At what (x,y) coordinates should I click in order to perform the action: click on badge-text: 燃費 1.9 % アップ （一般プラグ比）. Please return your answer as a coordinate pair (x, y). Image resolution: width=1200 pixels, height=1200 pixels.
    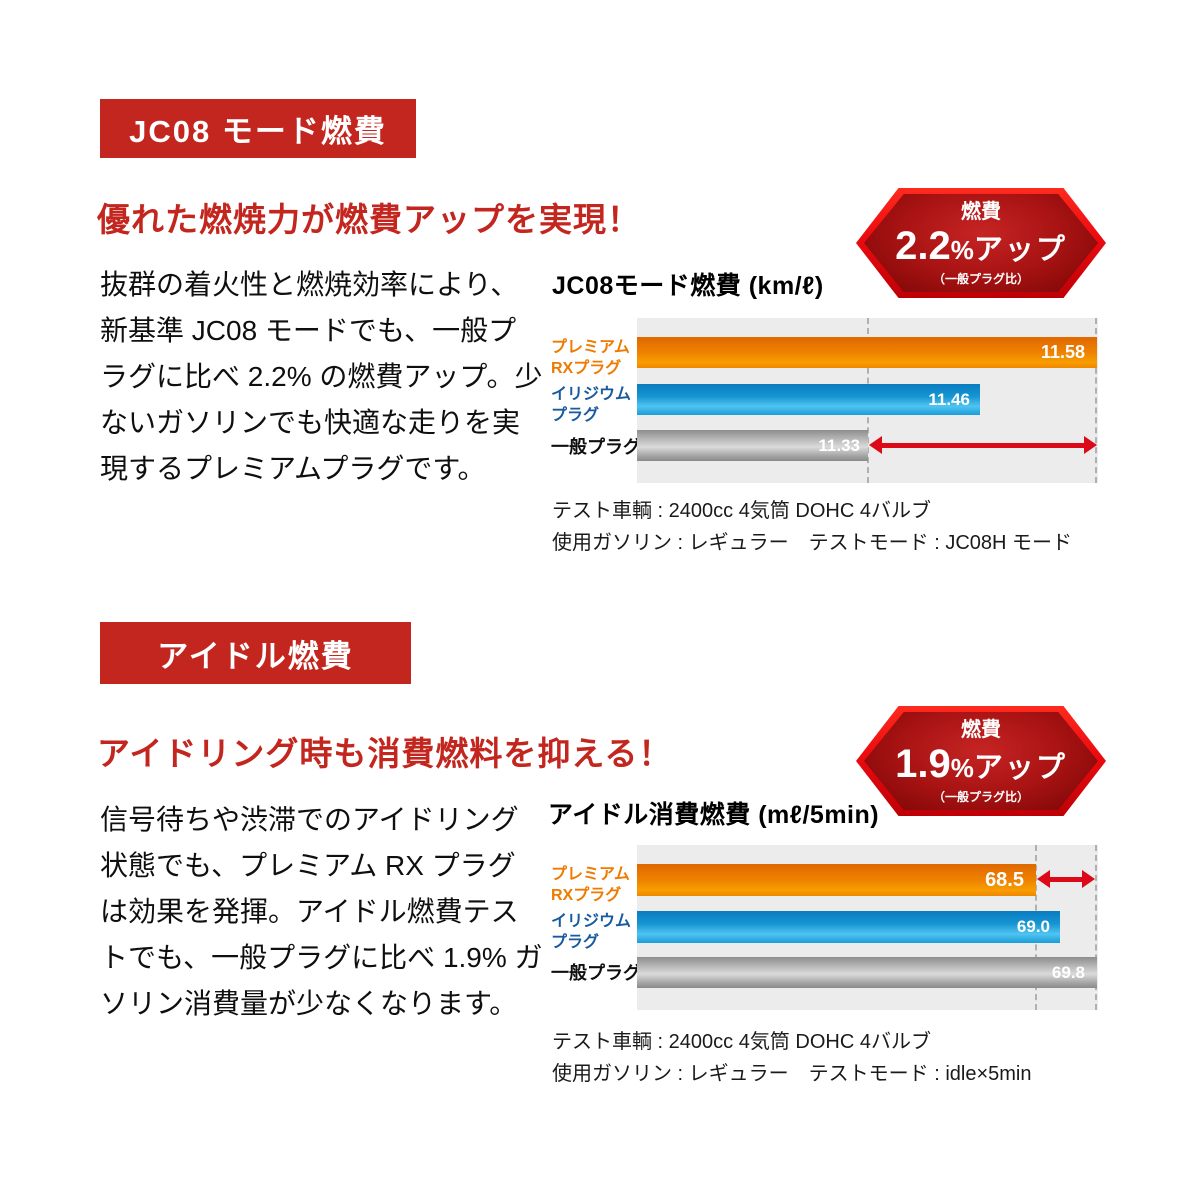
    Looking at the image, I should click on (981, 761).